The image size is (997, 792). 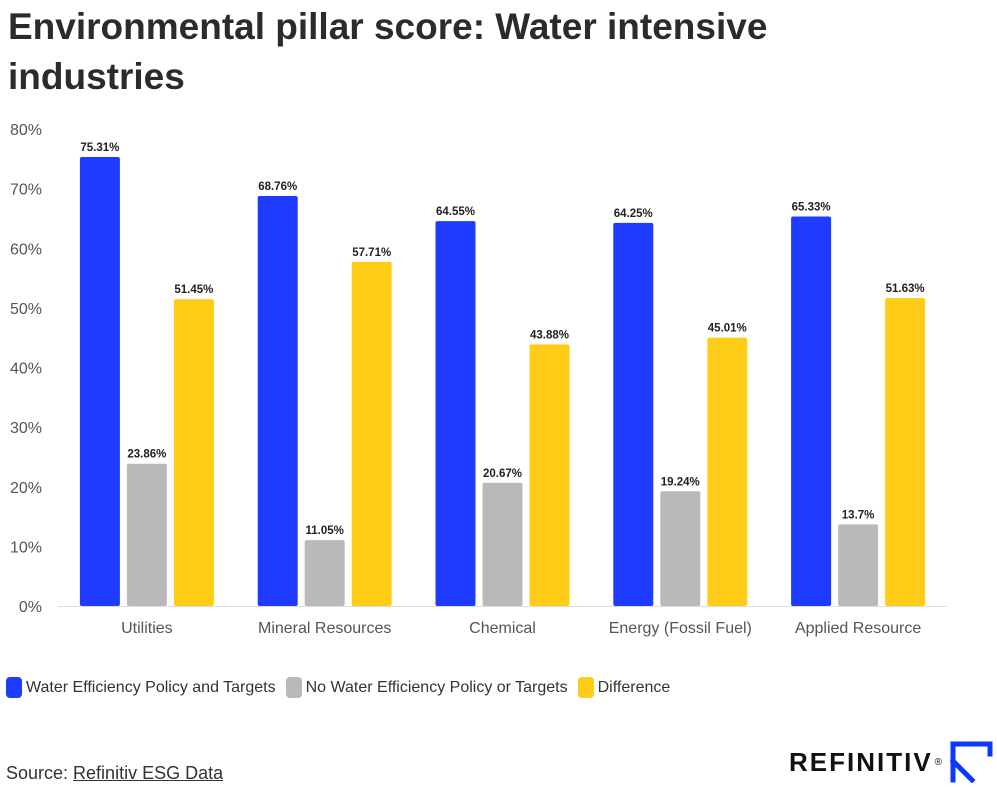 What do you see at coordinates (502, 474) in the screenshot?
I see `data-label: 20.67%` at bounding box center [502, 474].